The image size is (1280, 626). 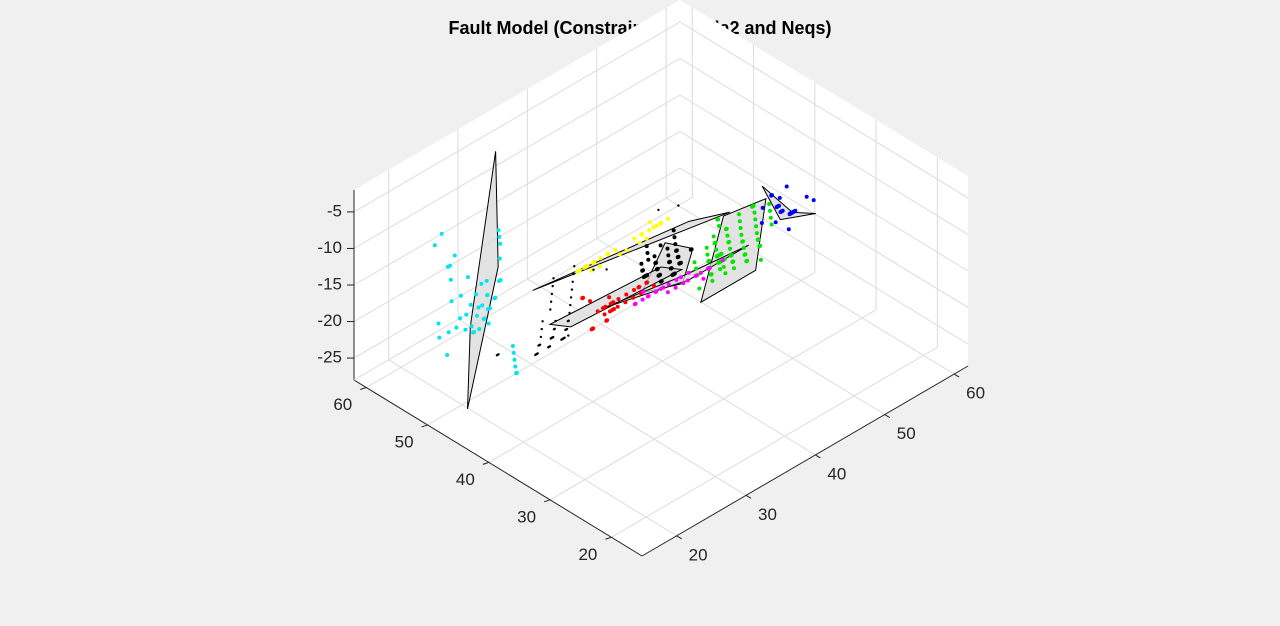 I want to click on x-tick-label: 40, so click(x=836, y=473).